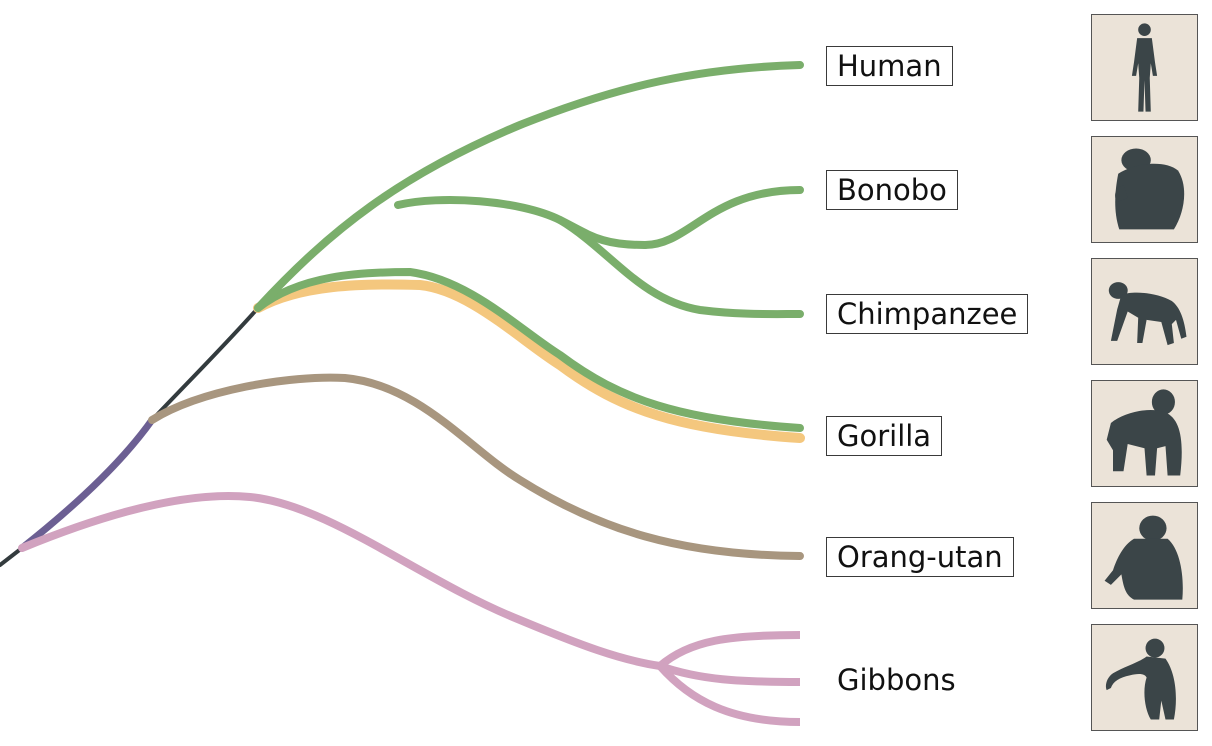 The height and width of the screenshot is (746, 1212). I want to click on taxon-label-gibbons: Gibbons, so click(896, 680).